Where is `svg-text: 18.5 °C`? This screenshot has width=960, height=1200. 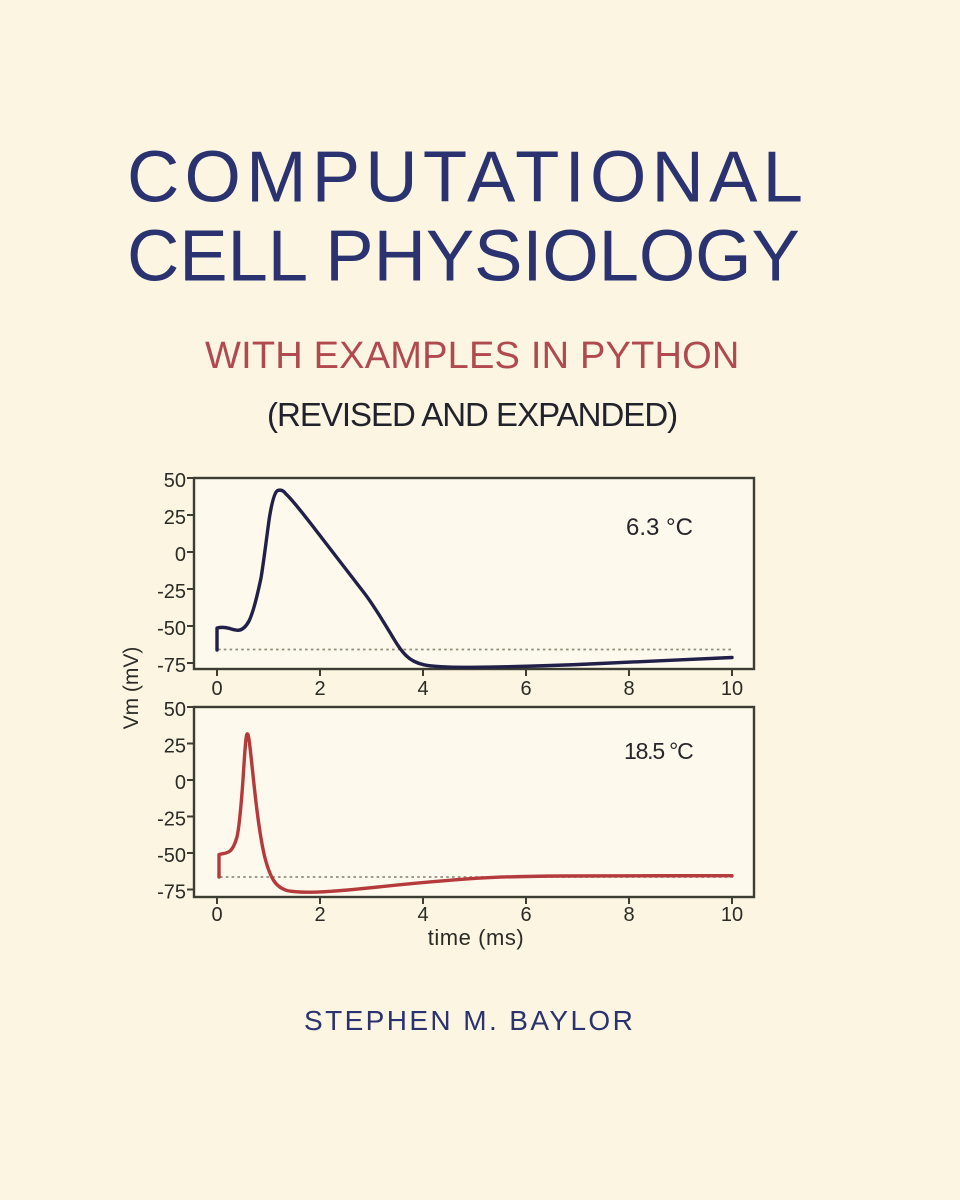 svg-text: 18.5 °C is located at coordinates (658, 751).